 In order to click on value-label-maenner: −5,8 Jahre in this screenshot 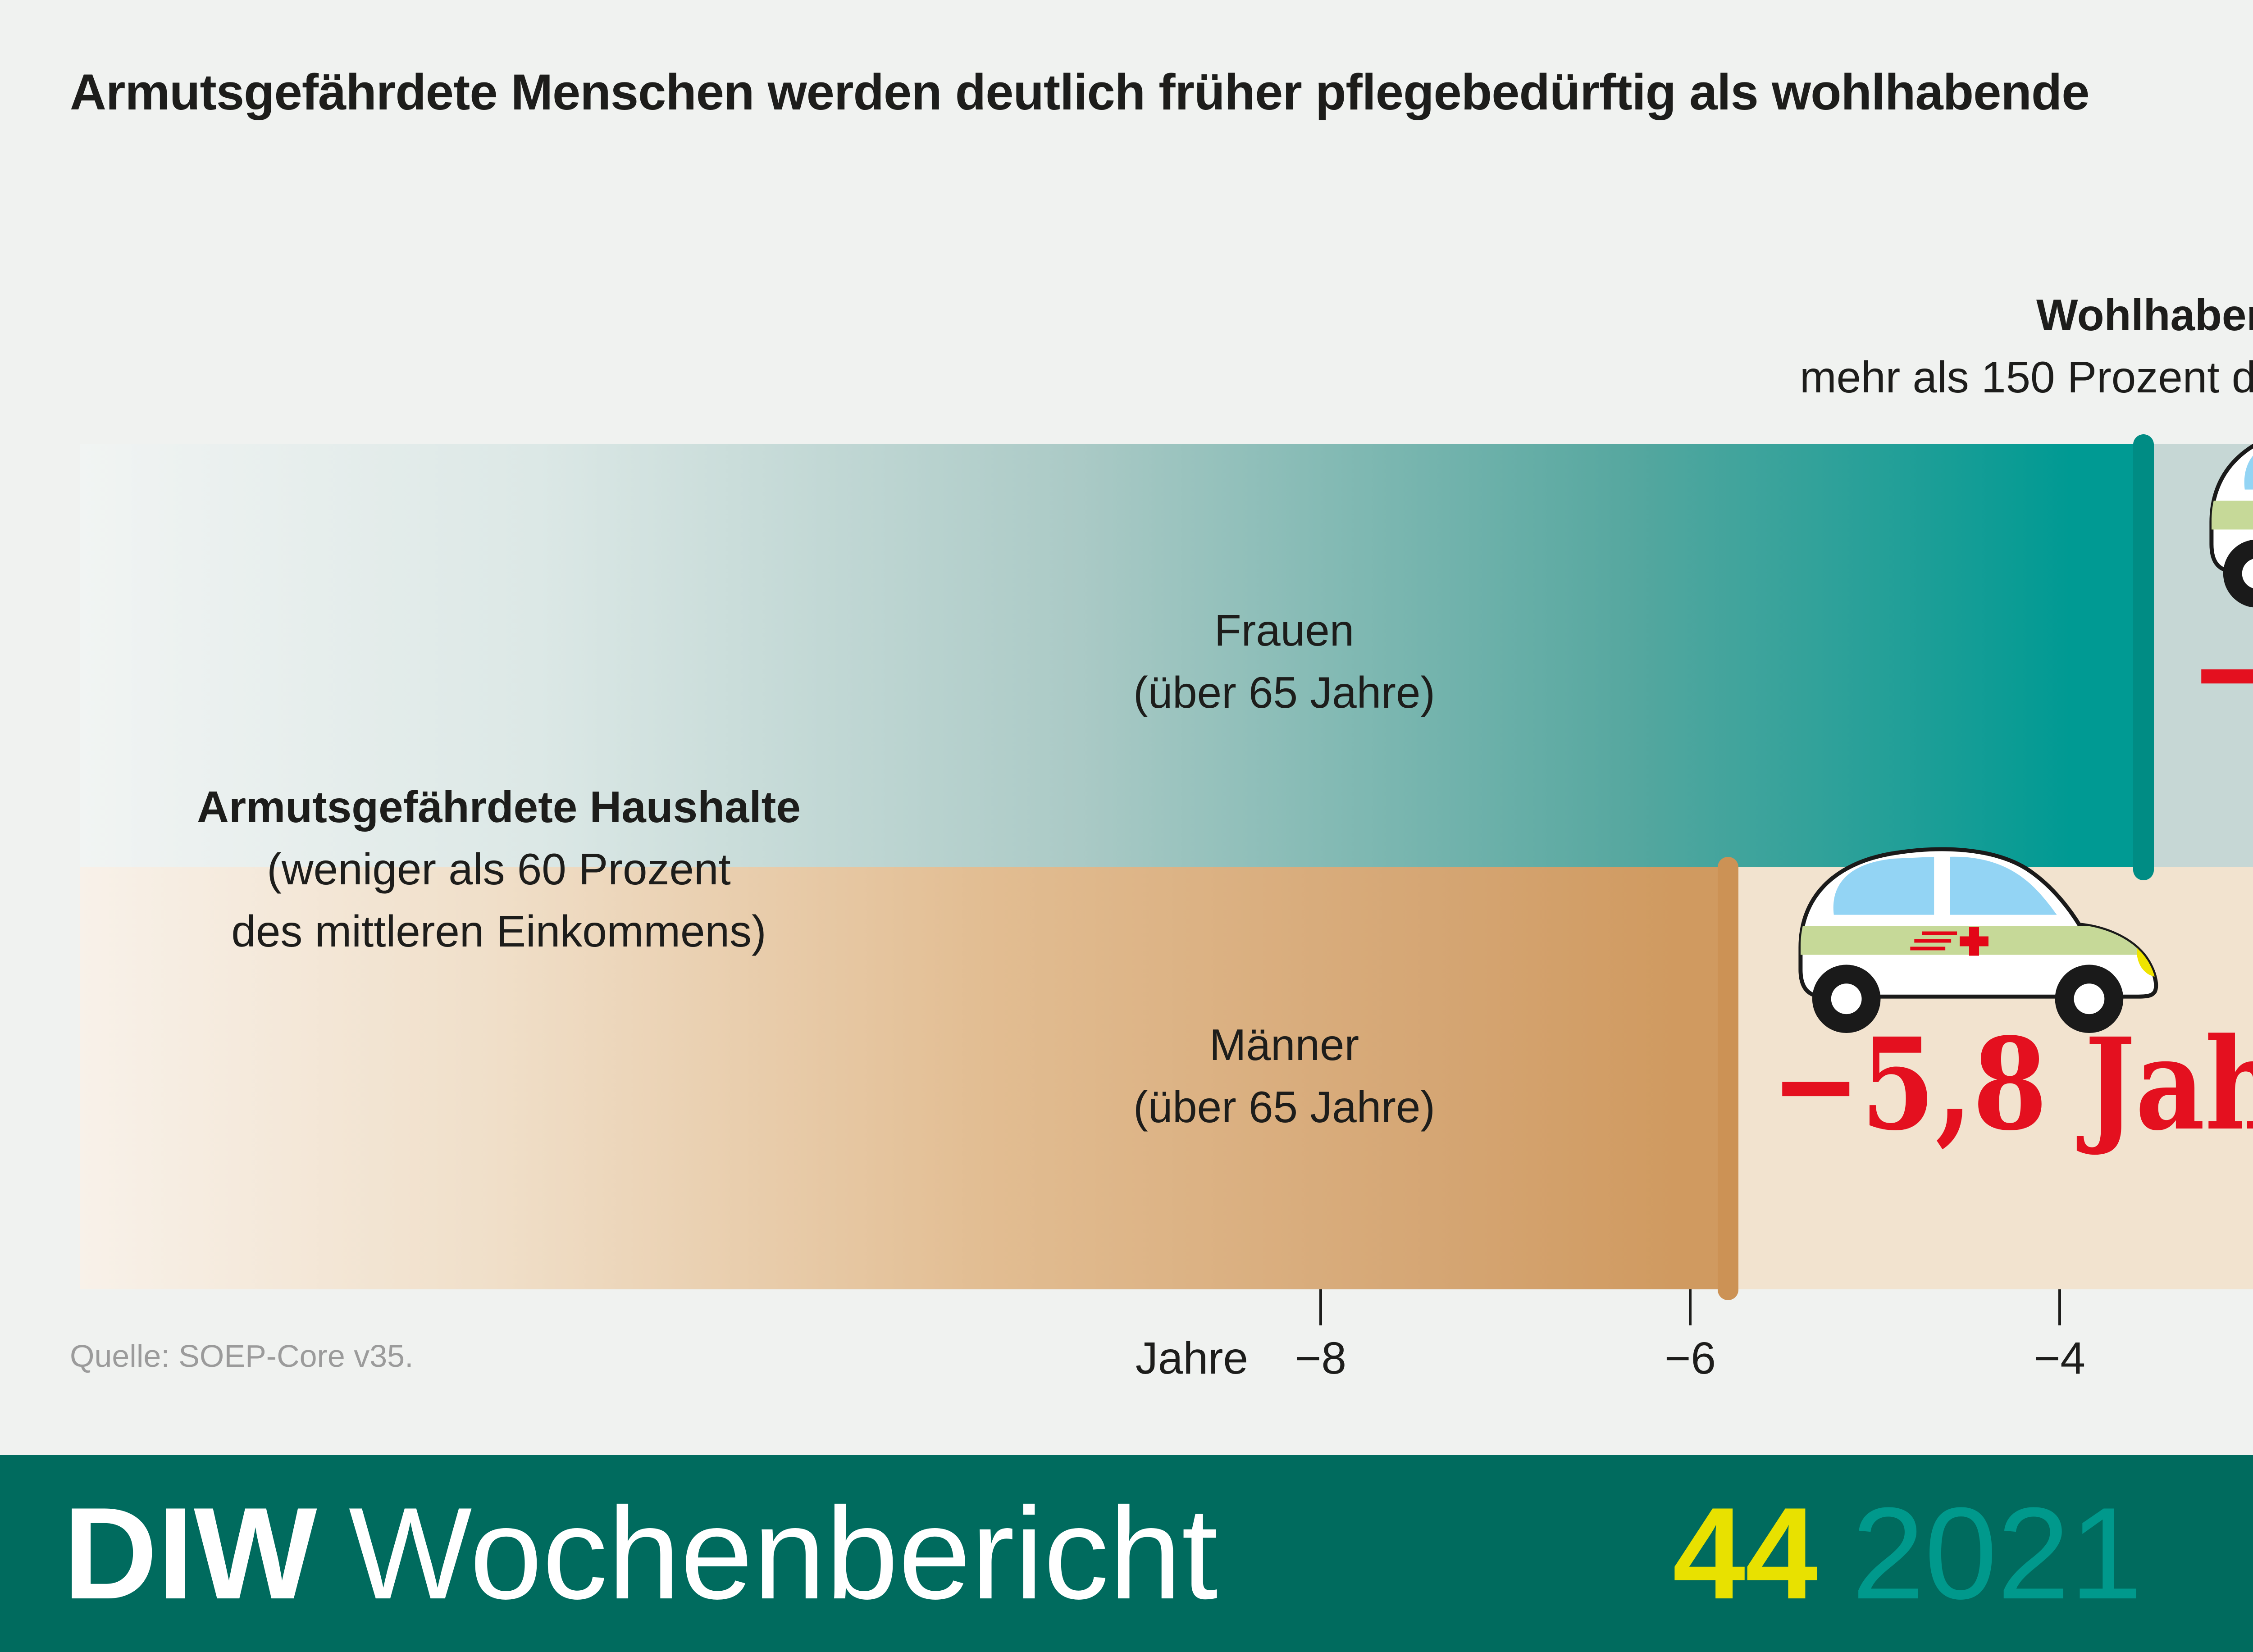, I will do `click(2012, 1084)`.